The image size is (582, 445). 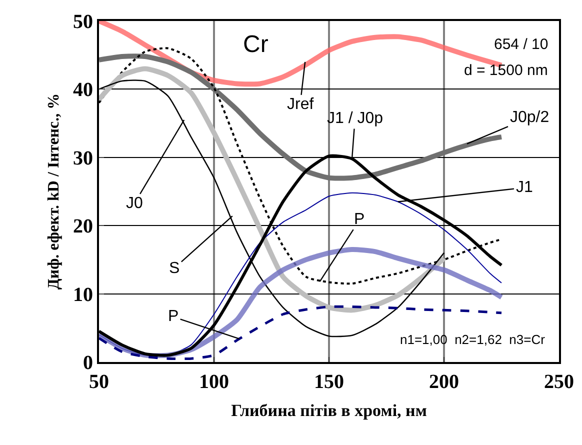 What do you see at coordinates (214, 382) in the screenshot?
I see `x-tick-label: 100` at bounding box center [214, 382].